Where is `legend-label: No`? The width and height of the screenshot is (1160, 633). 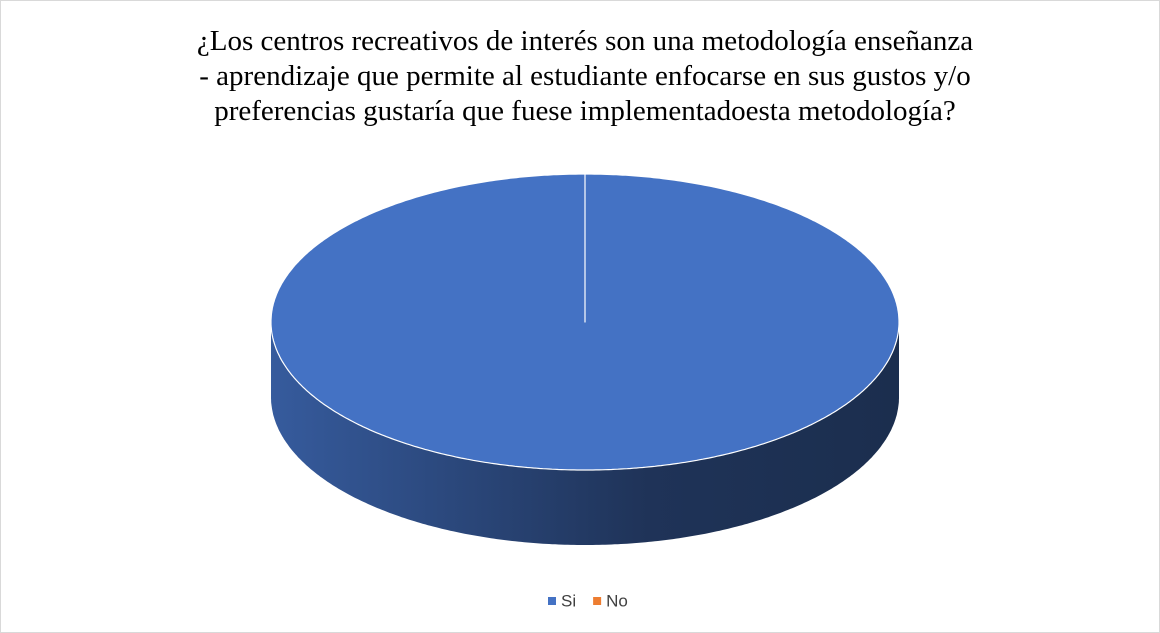 legend-label: No is located at coordinates (617, 600).